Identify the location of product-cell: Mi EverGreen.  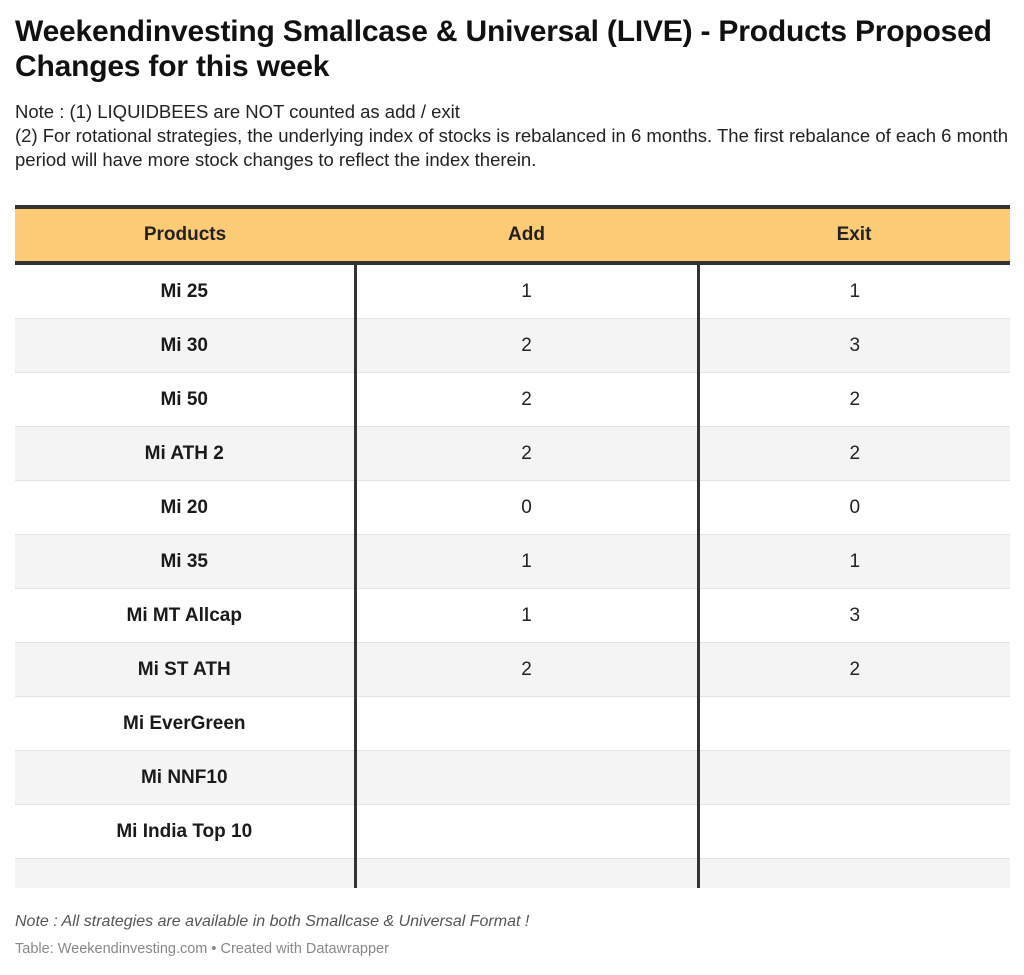
(185, 723).